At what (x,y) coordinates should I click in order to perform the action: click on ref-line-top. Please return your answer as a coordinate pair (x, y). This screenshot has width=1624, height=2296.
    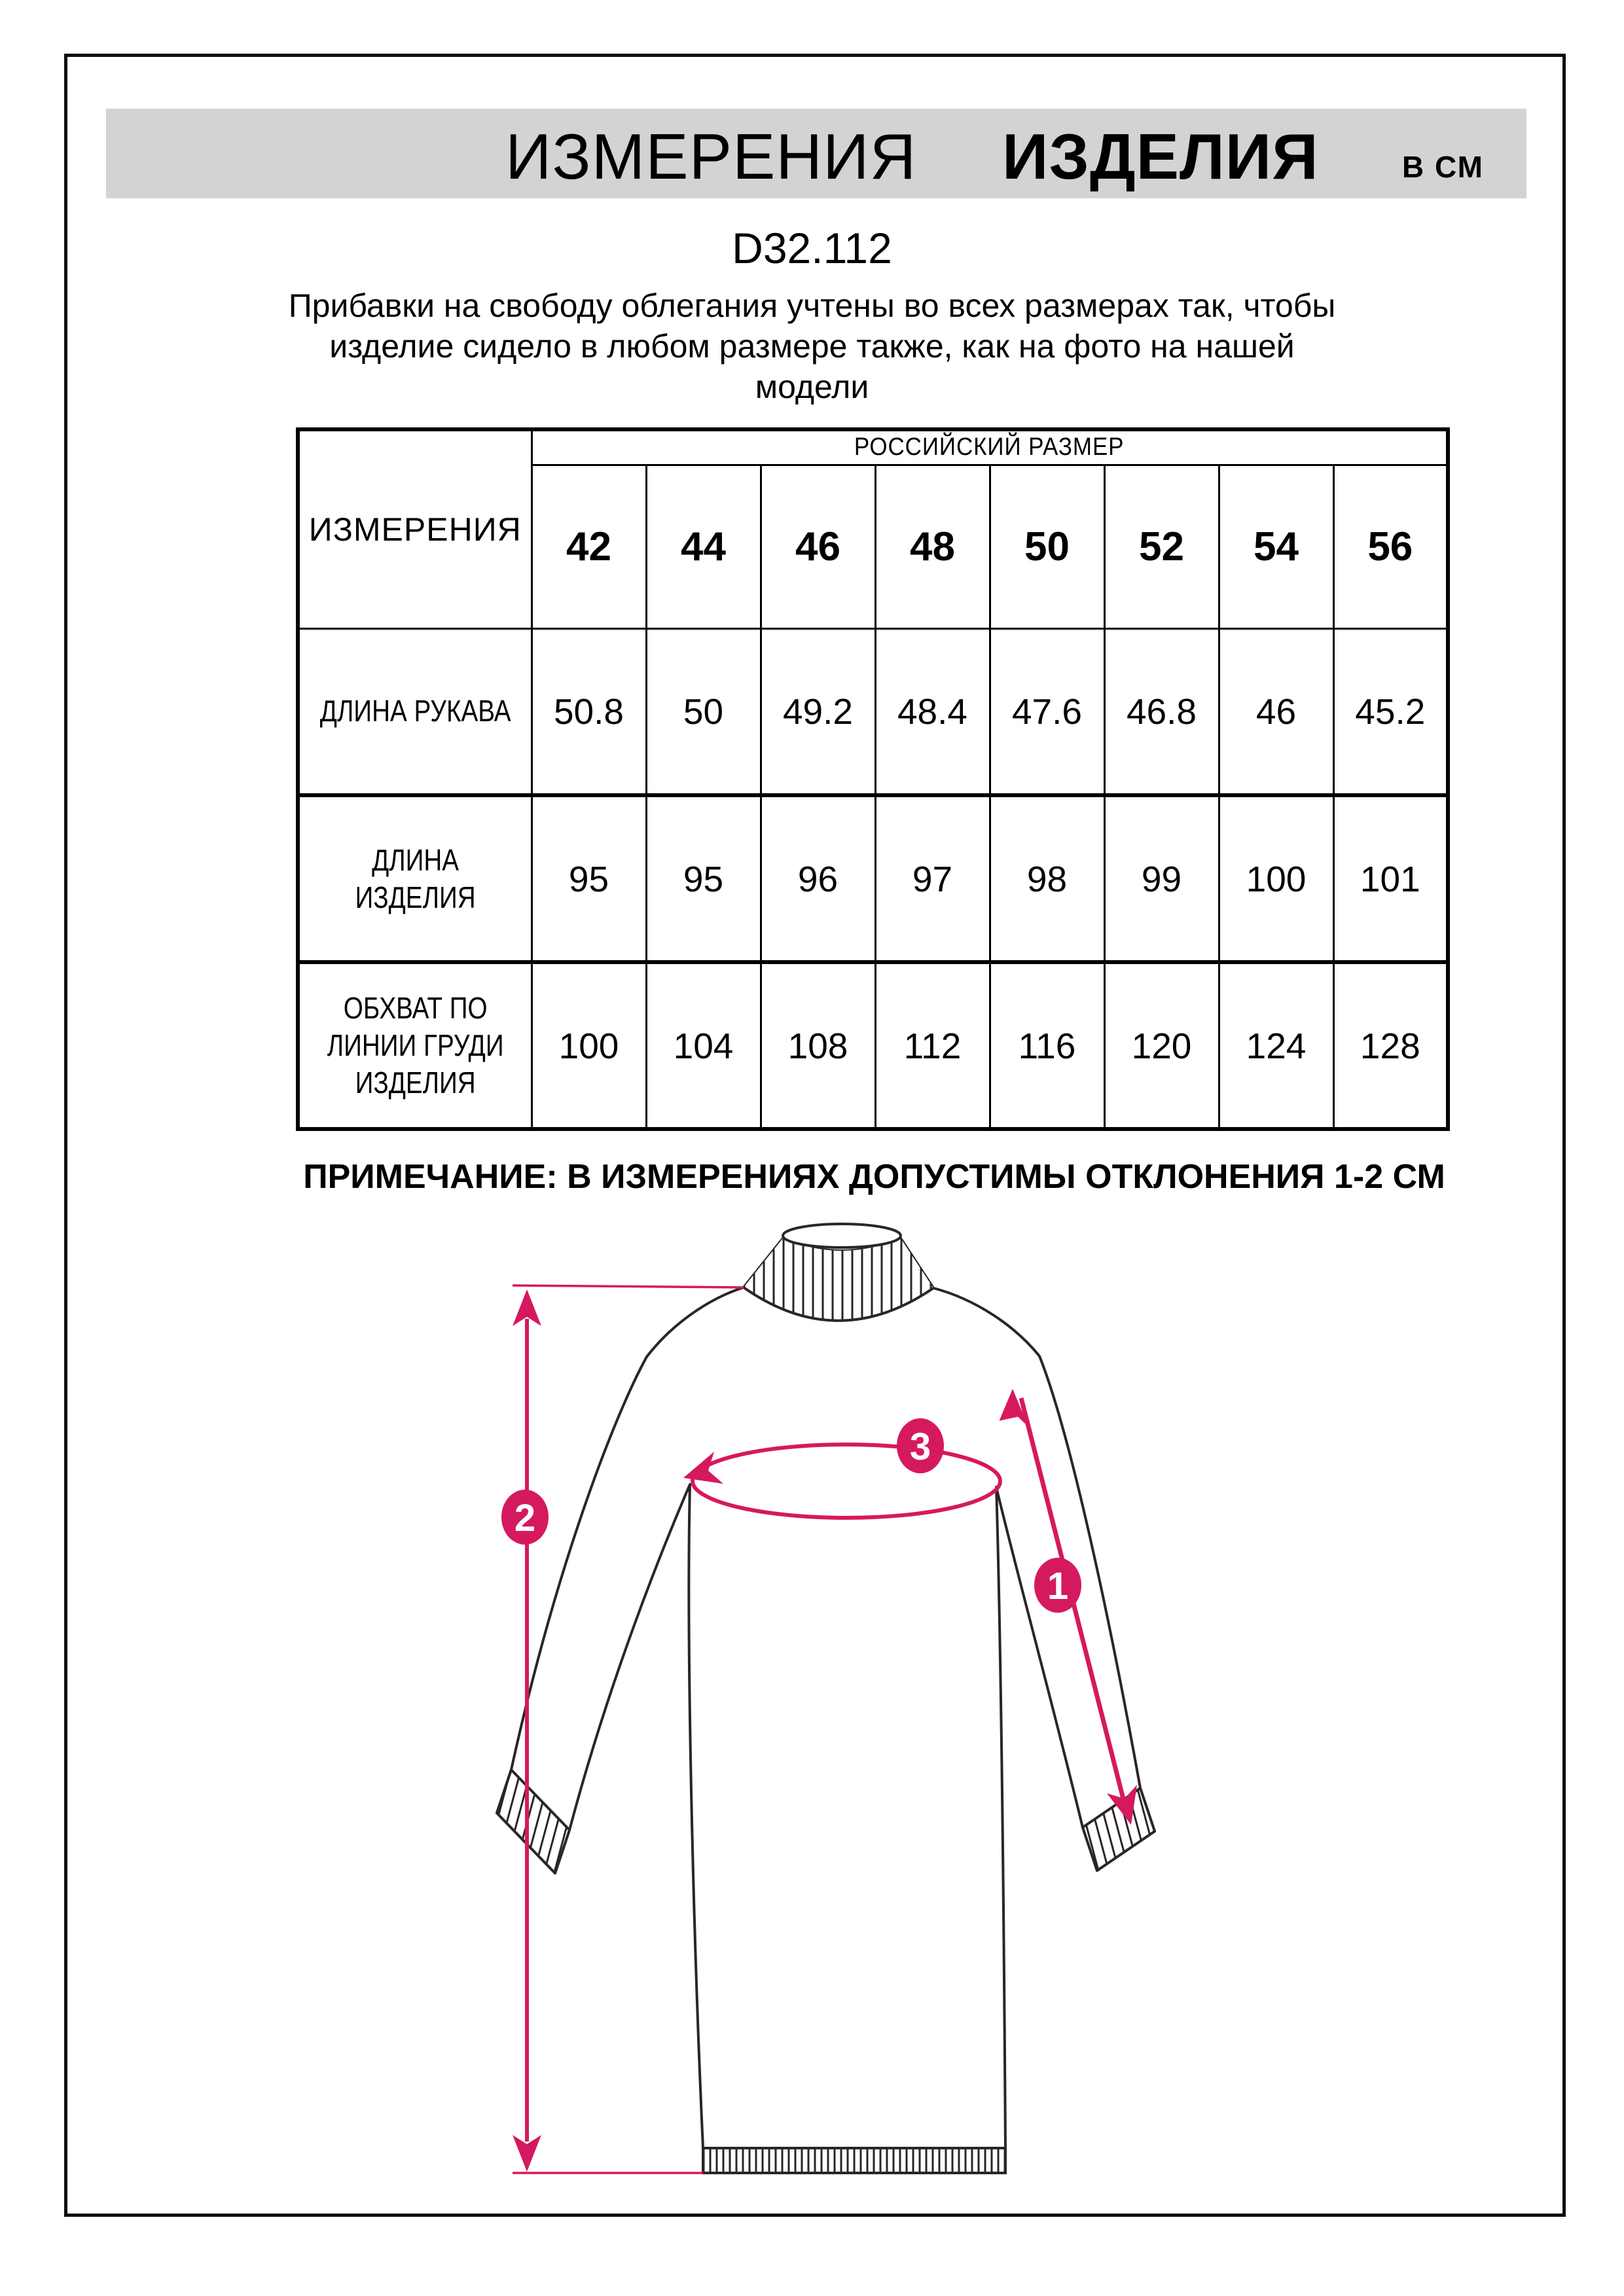
    Looking at the image, I should click on (628, 1286).